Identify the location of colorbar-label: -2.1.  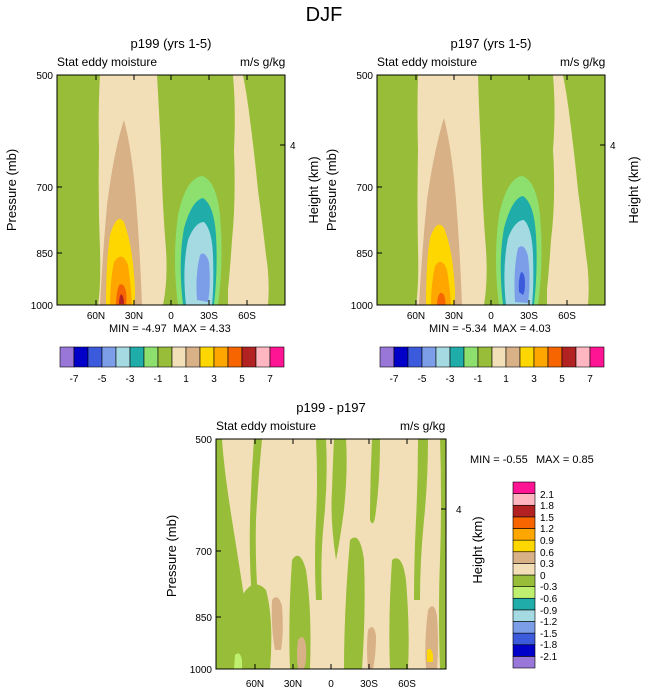
(549, 657).